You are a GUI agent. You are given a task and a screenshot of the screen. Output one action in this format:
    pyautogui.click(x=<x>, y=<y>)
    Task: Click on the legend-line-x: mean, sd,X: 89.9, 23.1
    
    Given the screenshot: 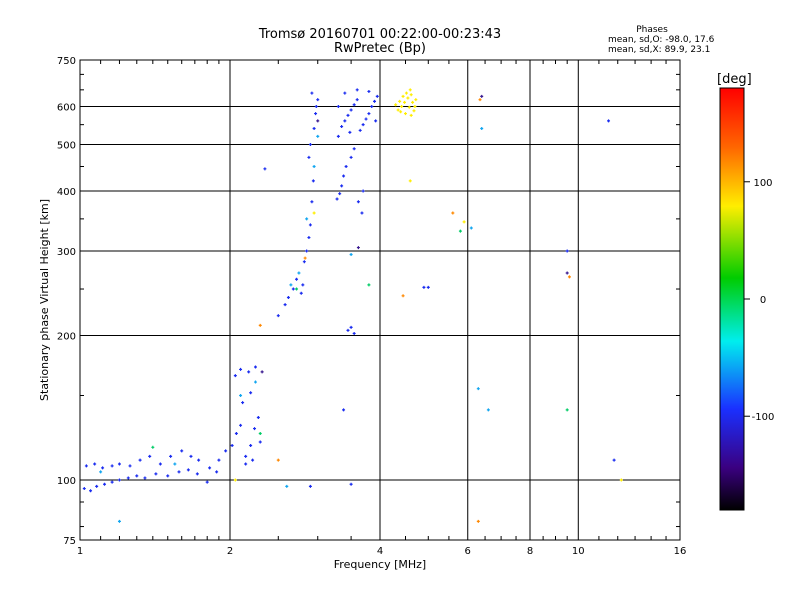 What is the action you would take?
    pyautogui.click(x=659, y=50)
    